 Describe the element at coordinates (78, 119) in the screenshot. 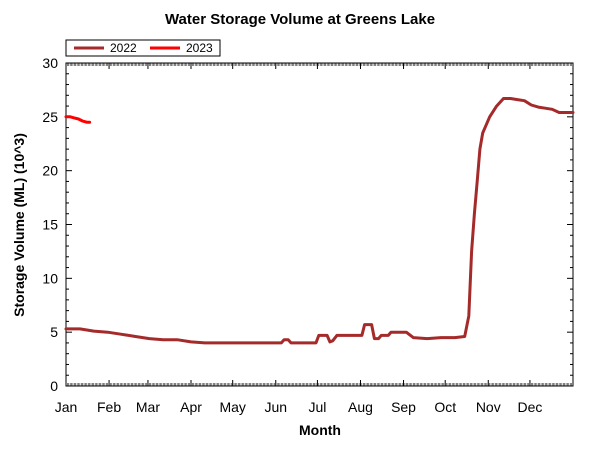

I see `series-line-2023` at that location.